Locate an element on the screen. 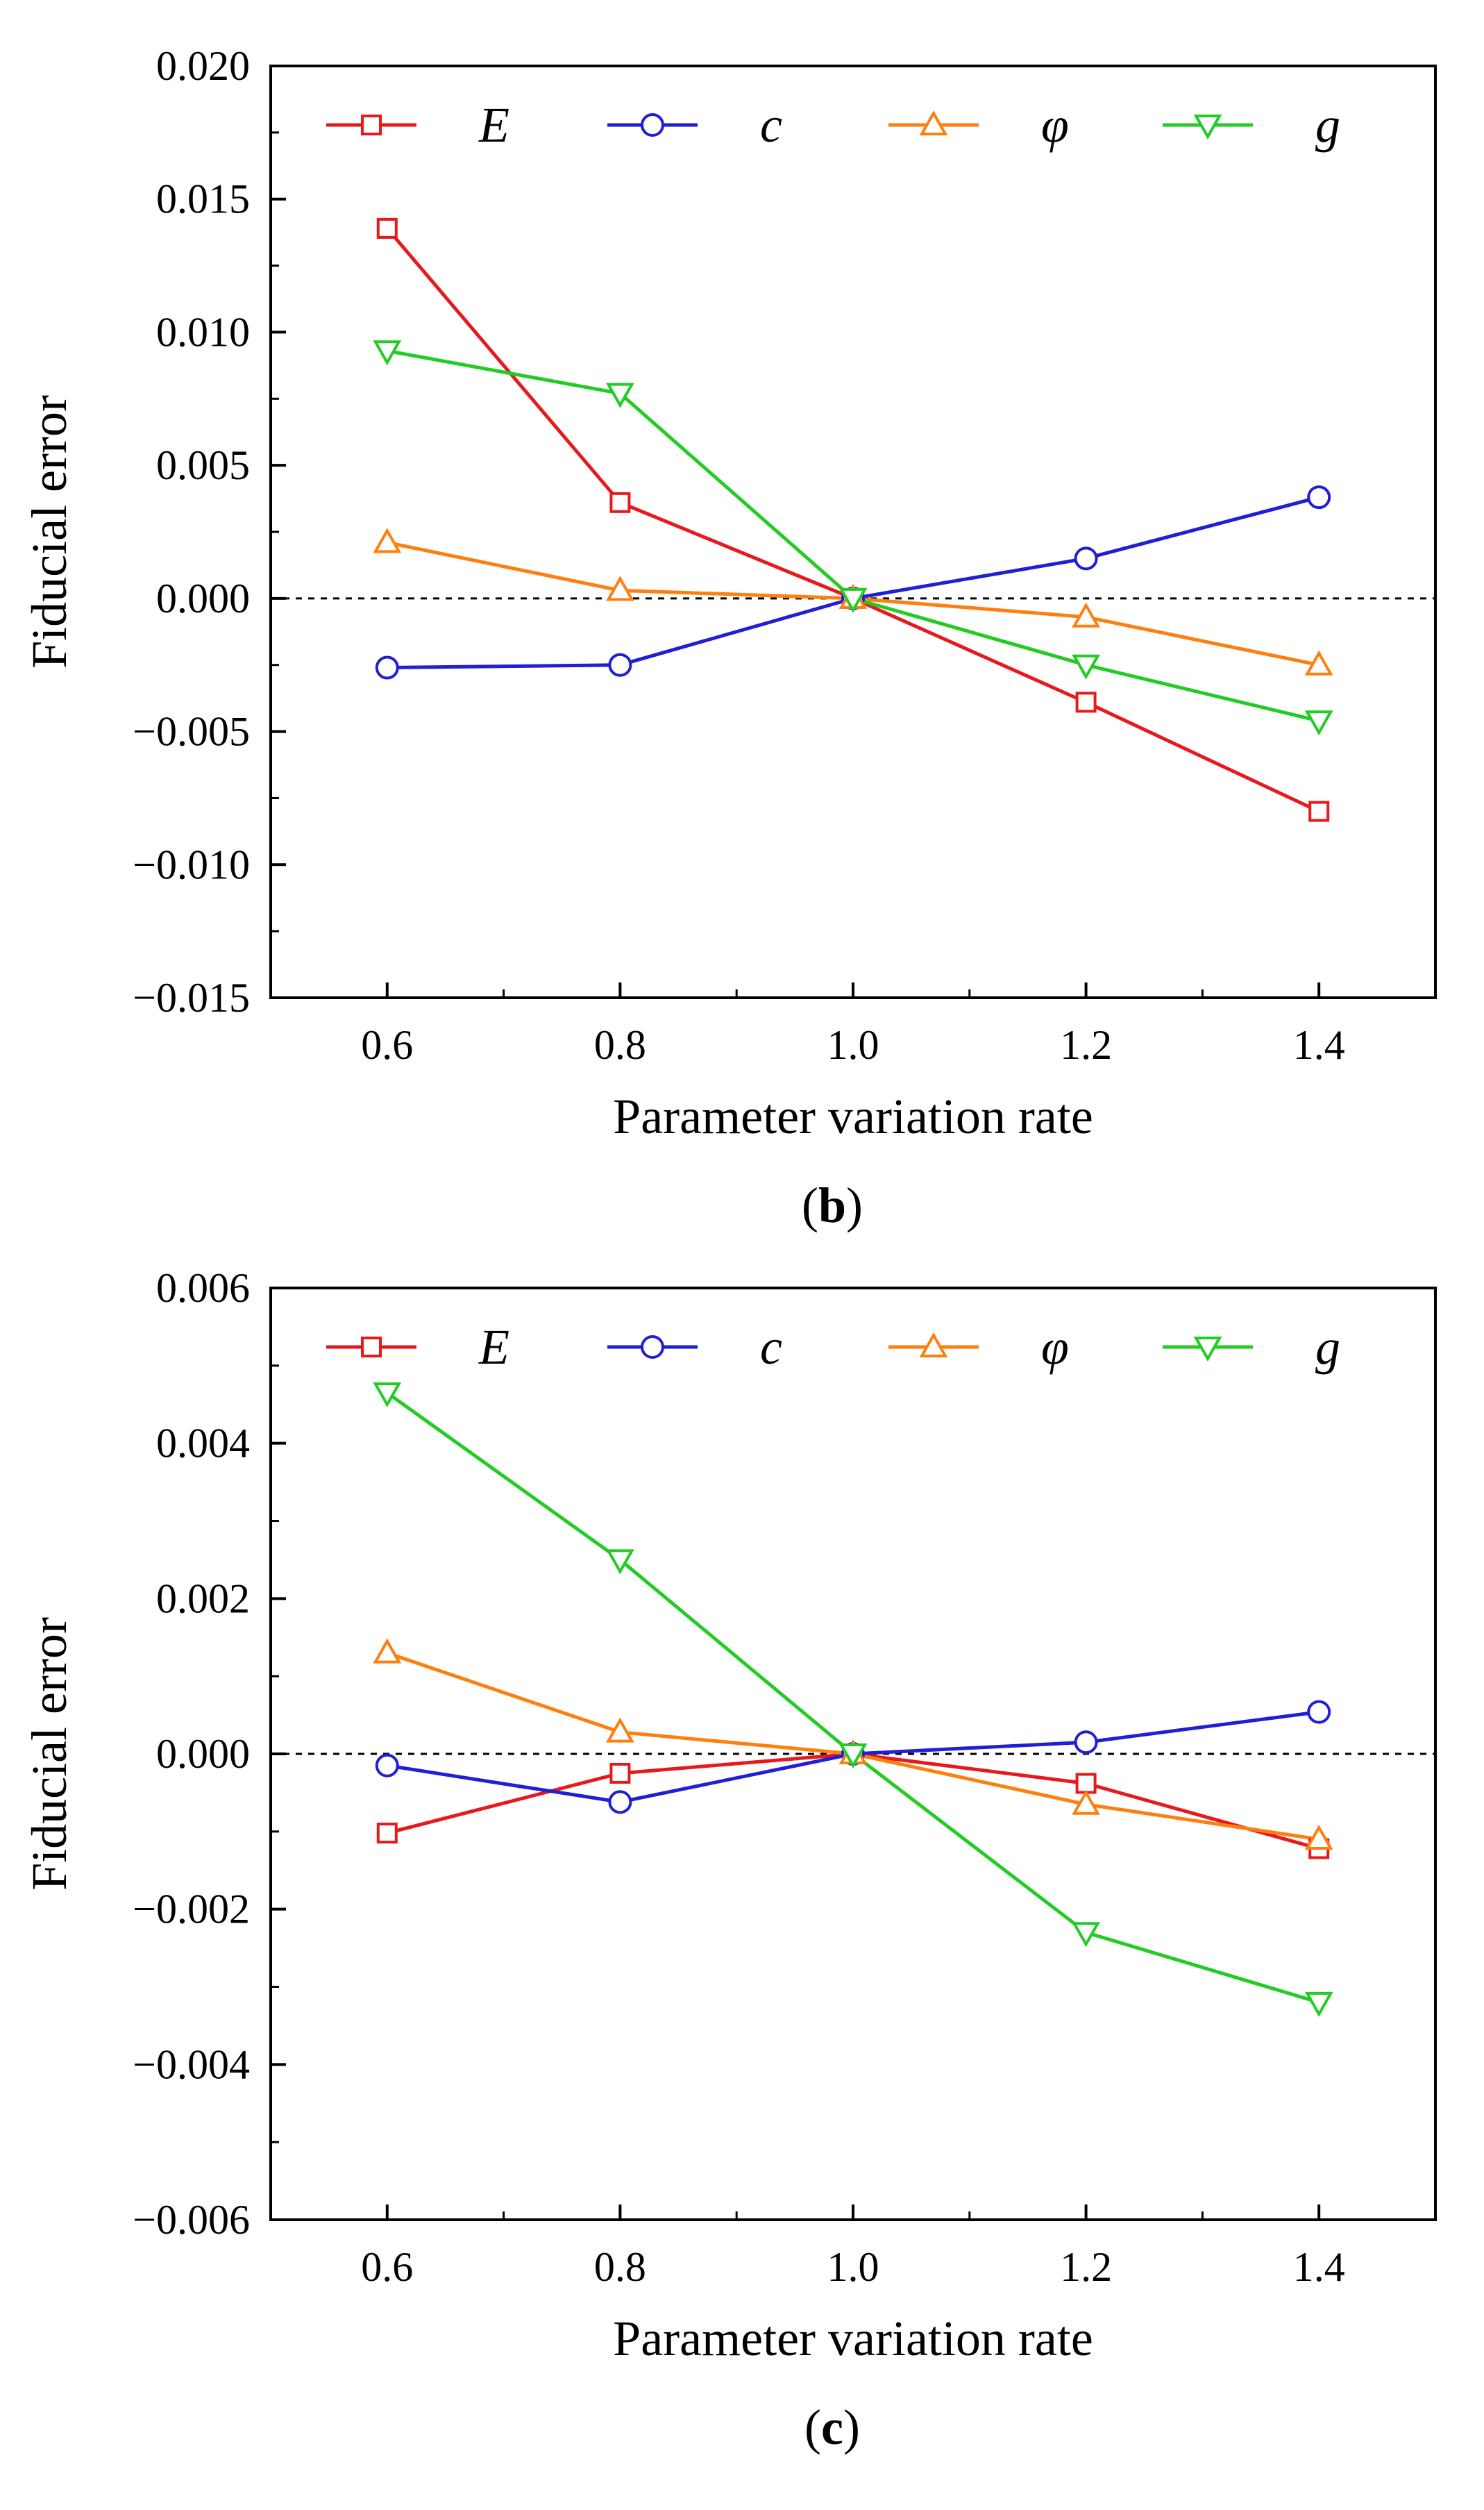 This screenshot has width=1484, height=2510. panel-label: (b) is located at coordinates (833, 1205).